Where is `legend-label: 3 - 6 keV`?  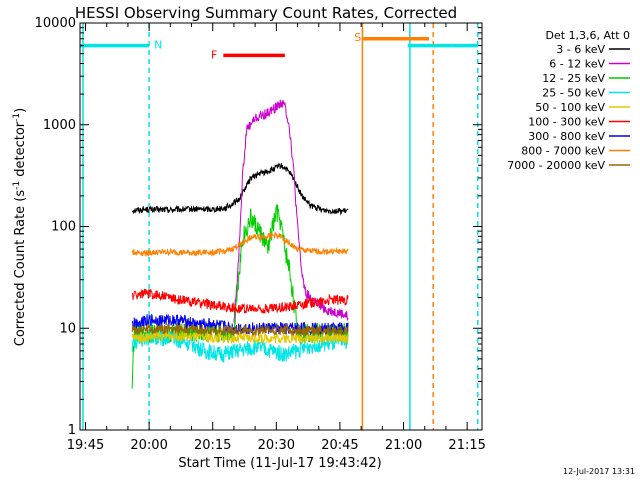 legend-label: 3 - 6 keV is located at coordinates (580, 49).